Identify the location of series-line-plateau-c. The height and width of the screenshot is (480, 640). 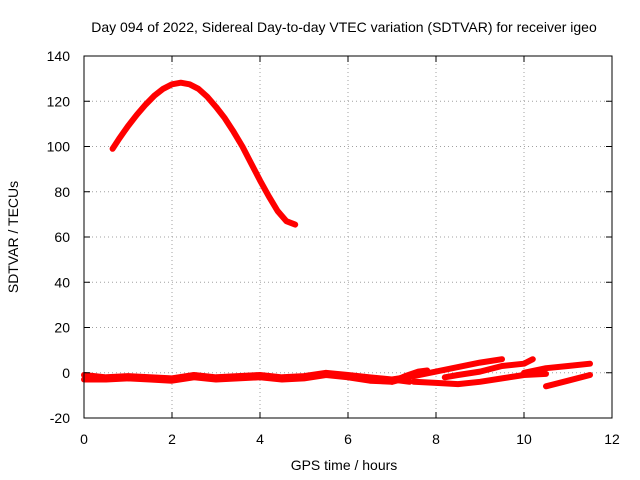
(488, 368).